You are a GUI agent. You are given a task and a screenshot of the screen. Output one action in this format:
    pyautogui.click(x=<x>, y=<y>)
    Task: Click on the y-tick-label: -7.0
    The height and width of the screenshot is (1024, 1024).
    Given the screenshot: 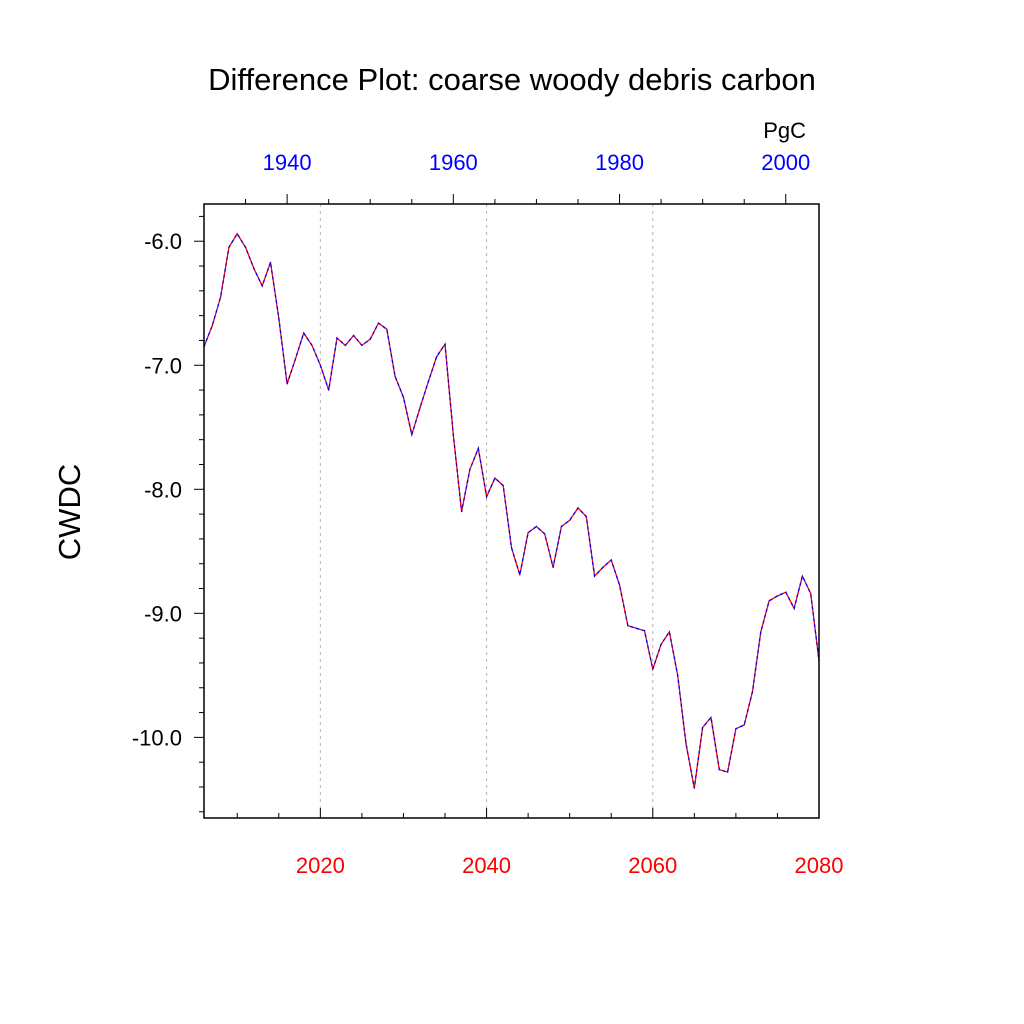 What is the action you would take?
    pyautogui.click(x=163, y=365)
    